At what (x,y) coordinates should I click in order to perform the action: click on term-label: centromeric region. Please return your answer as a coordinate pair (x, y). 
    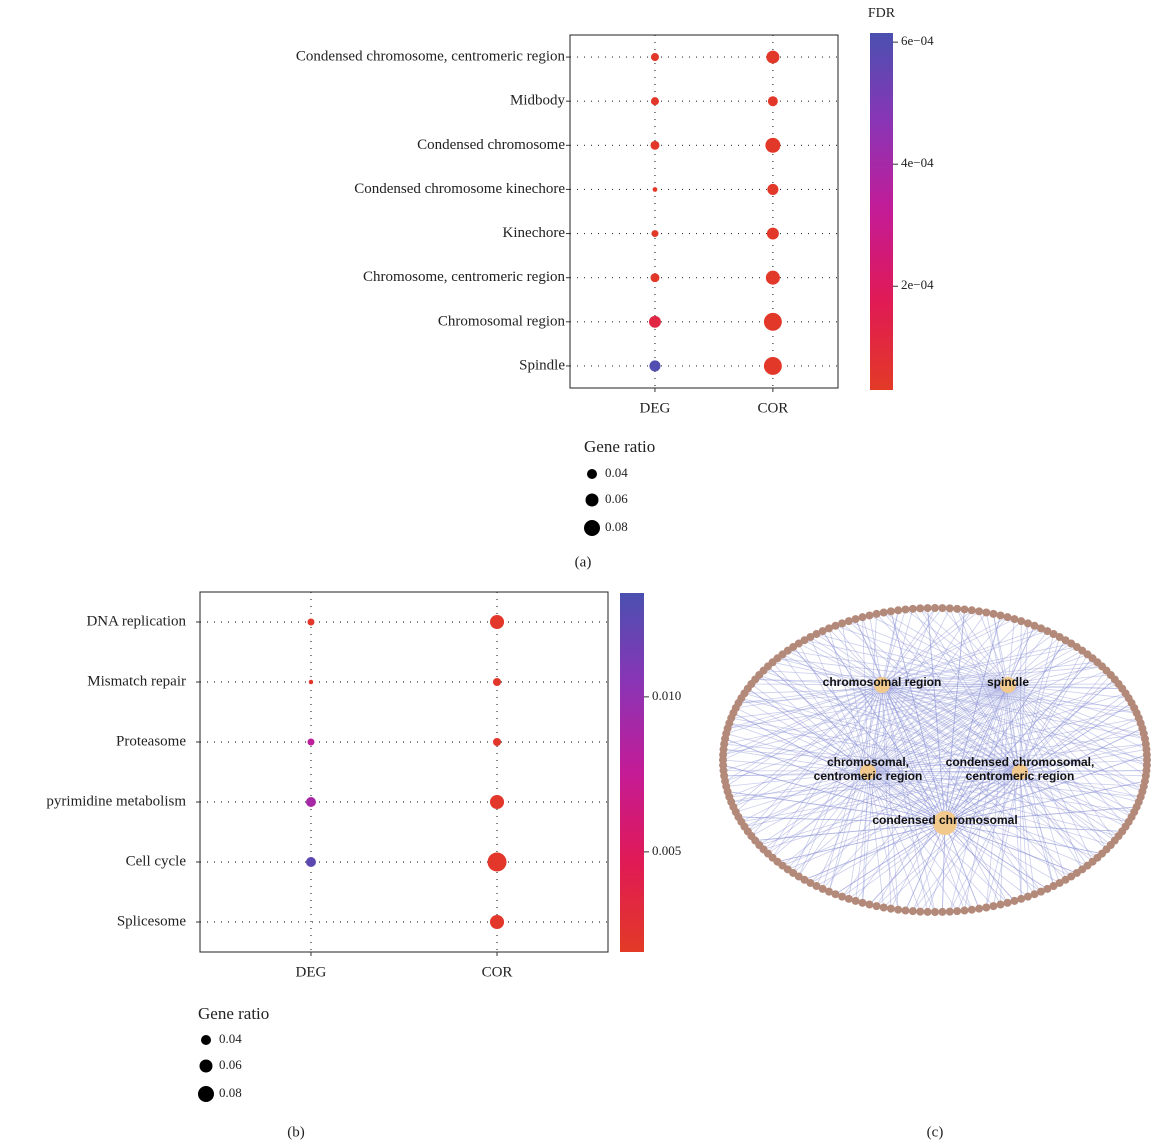
    Looking at the image, I should click on (868, 776).